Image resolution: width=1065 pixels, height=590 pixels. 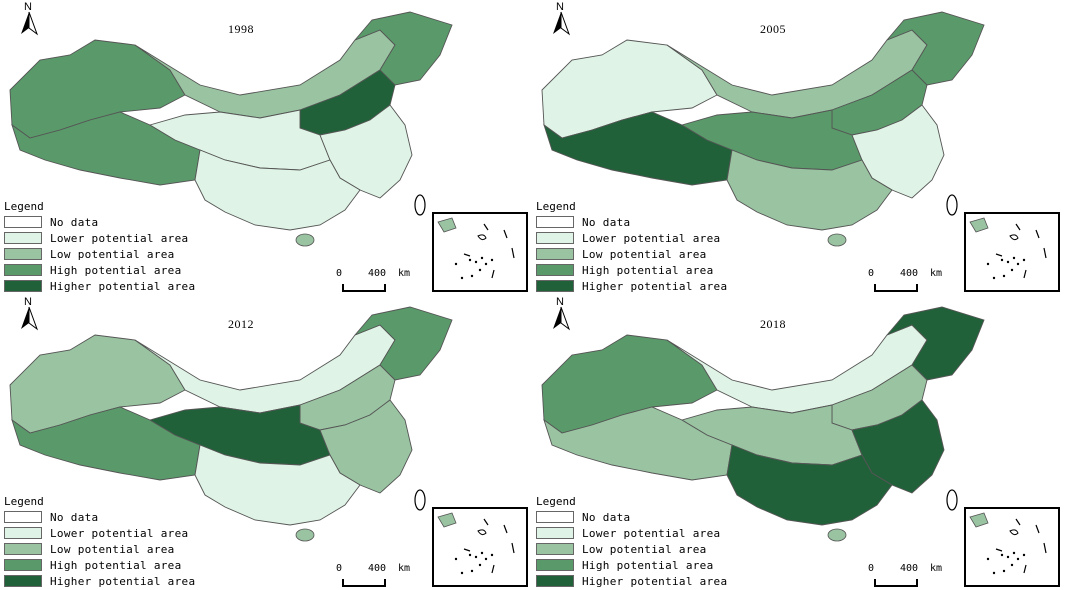 I want to click on map-year-title: 2012, so click(x=241, y=324).